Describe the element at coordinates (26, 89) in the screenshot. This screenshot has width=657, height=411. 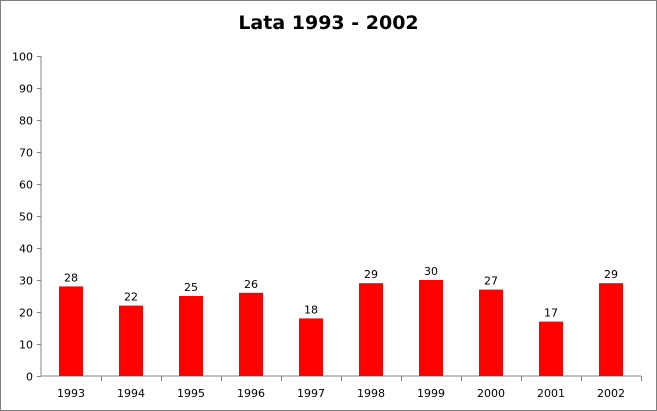
I see `y-tick-label: 90` at that location.